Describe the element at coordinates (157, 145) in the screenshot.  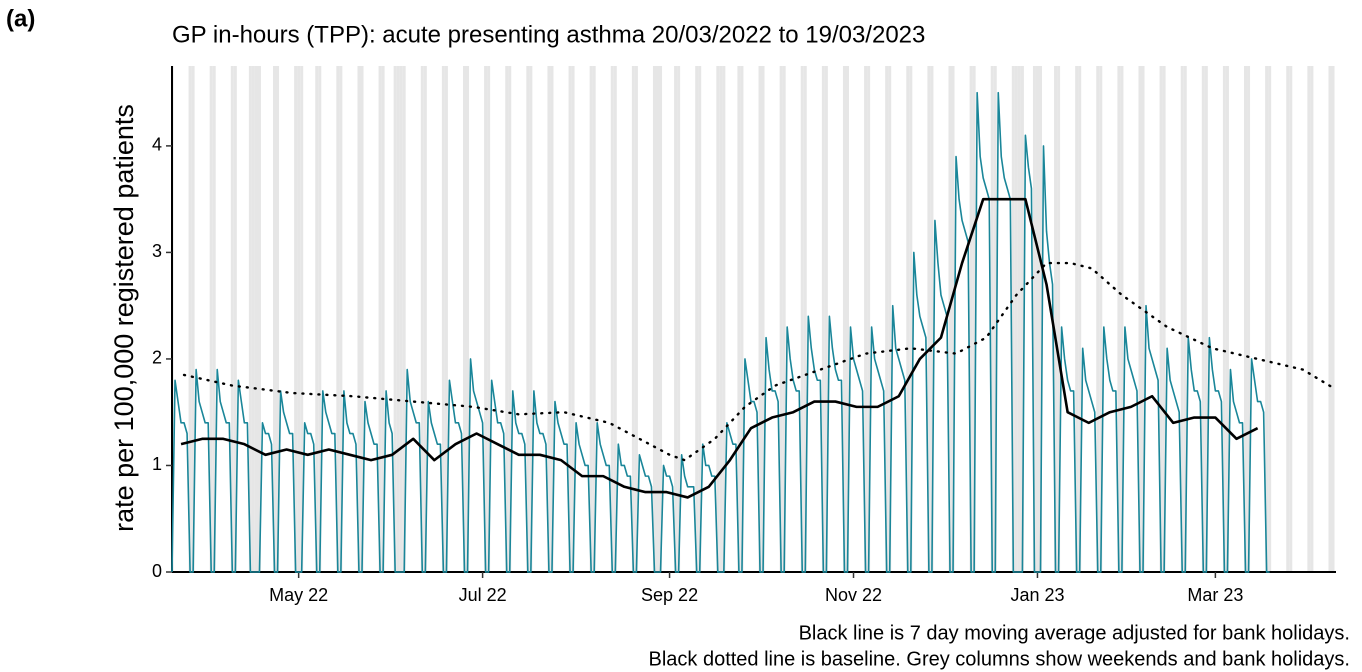
I see `y-tick-label: 4` at that location.